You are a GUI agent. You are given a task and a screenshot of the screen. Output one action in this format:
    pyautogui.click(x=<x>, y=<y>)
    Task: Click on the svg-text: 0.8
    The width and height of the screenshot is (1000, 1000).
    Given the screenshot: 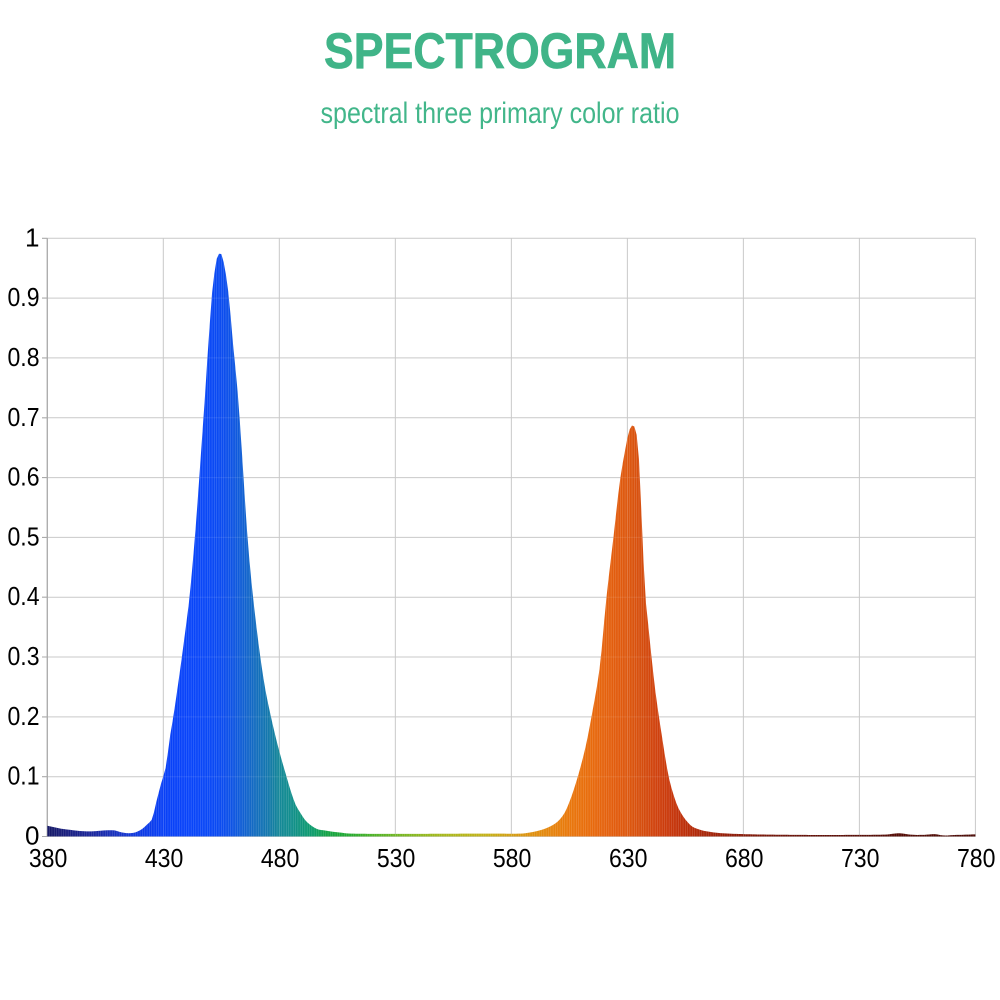 What is the action you would take?
    pyautogui.click(x=24, y=357)
    